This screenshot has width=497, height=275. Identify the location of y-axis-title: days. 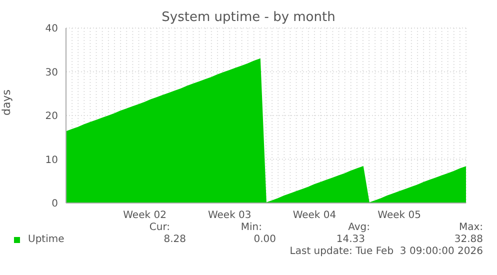
(6, 102).